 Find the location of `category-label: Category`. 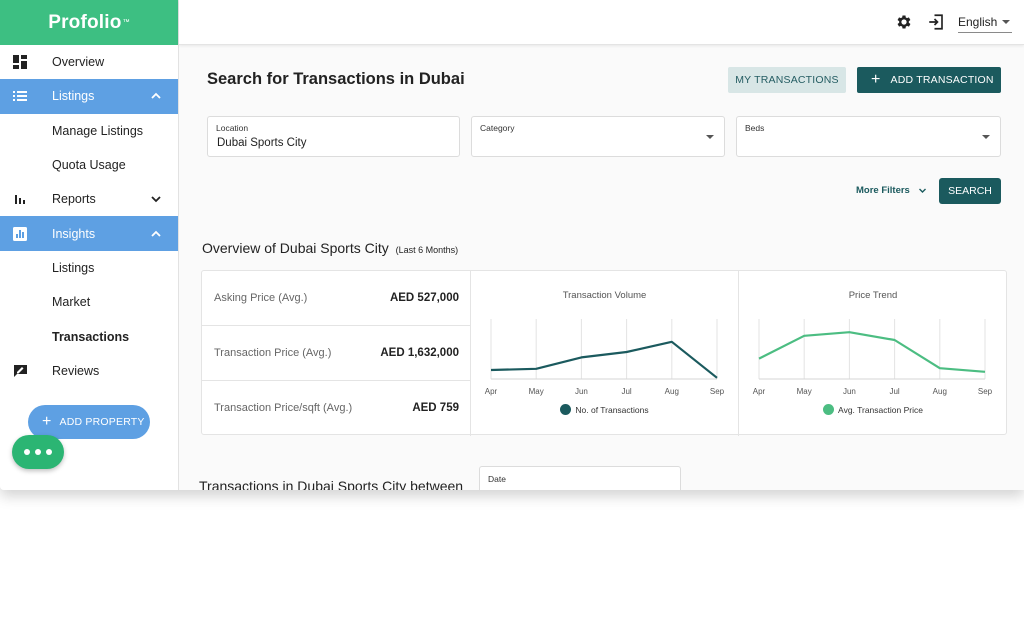

category-label: Category is located at coordinates (497, 128).